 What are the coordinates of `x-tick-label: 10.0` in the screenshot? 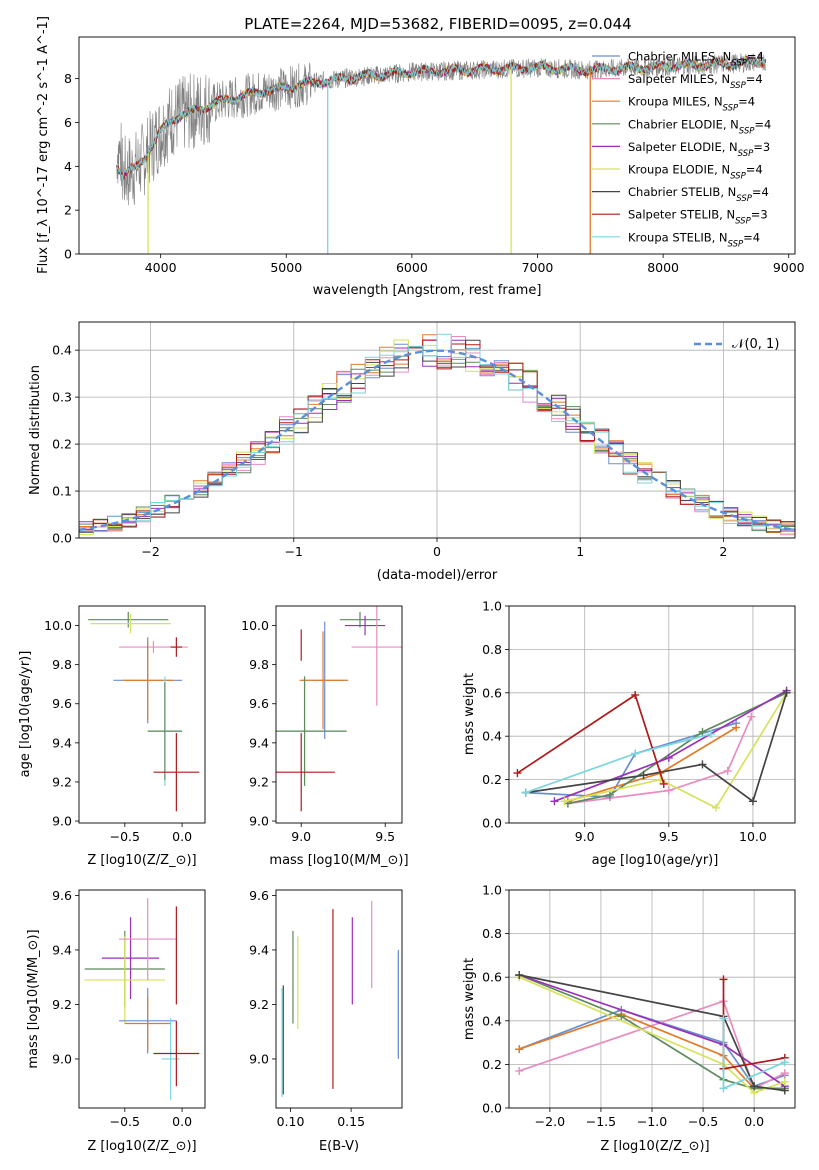 It's located at (753, 836).